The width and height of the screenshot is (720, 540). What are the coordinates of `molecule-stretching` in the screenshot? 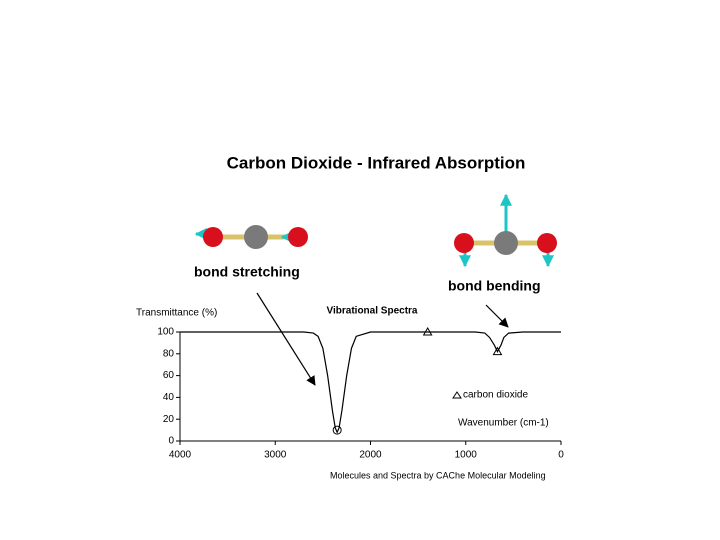 It's located at (251, 237).